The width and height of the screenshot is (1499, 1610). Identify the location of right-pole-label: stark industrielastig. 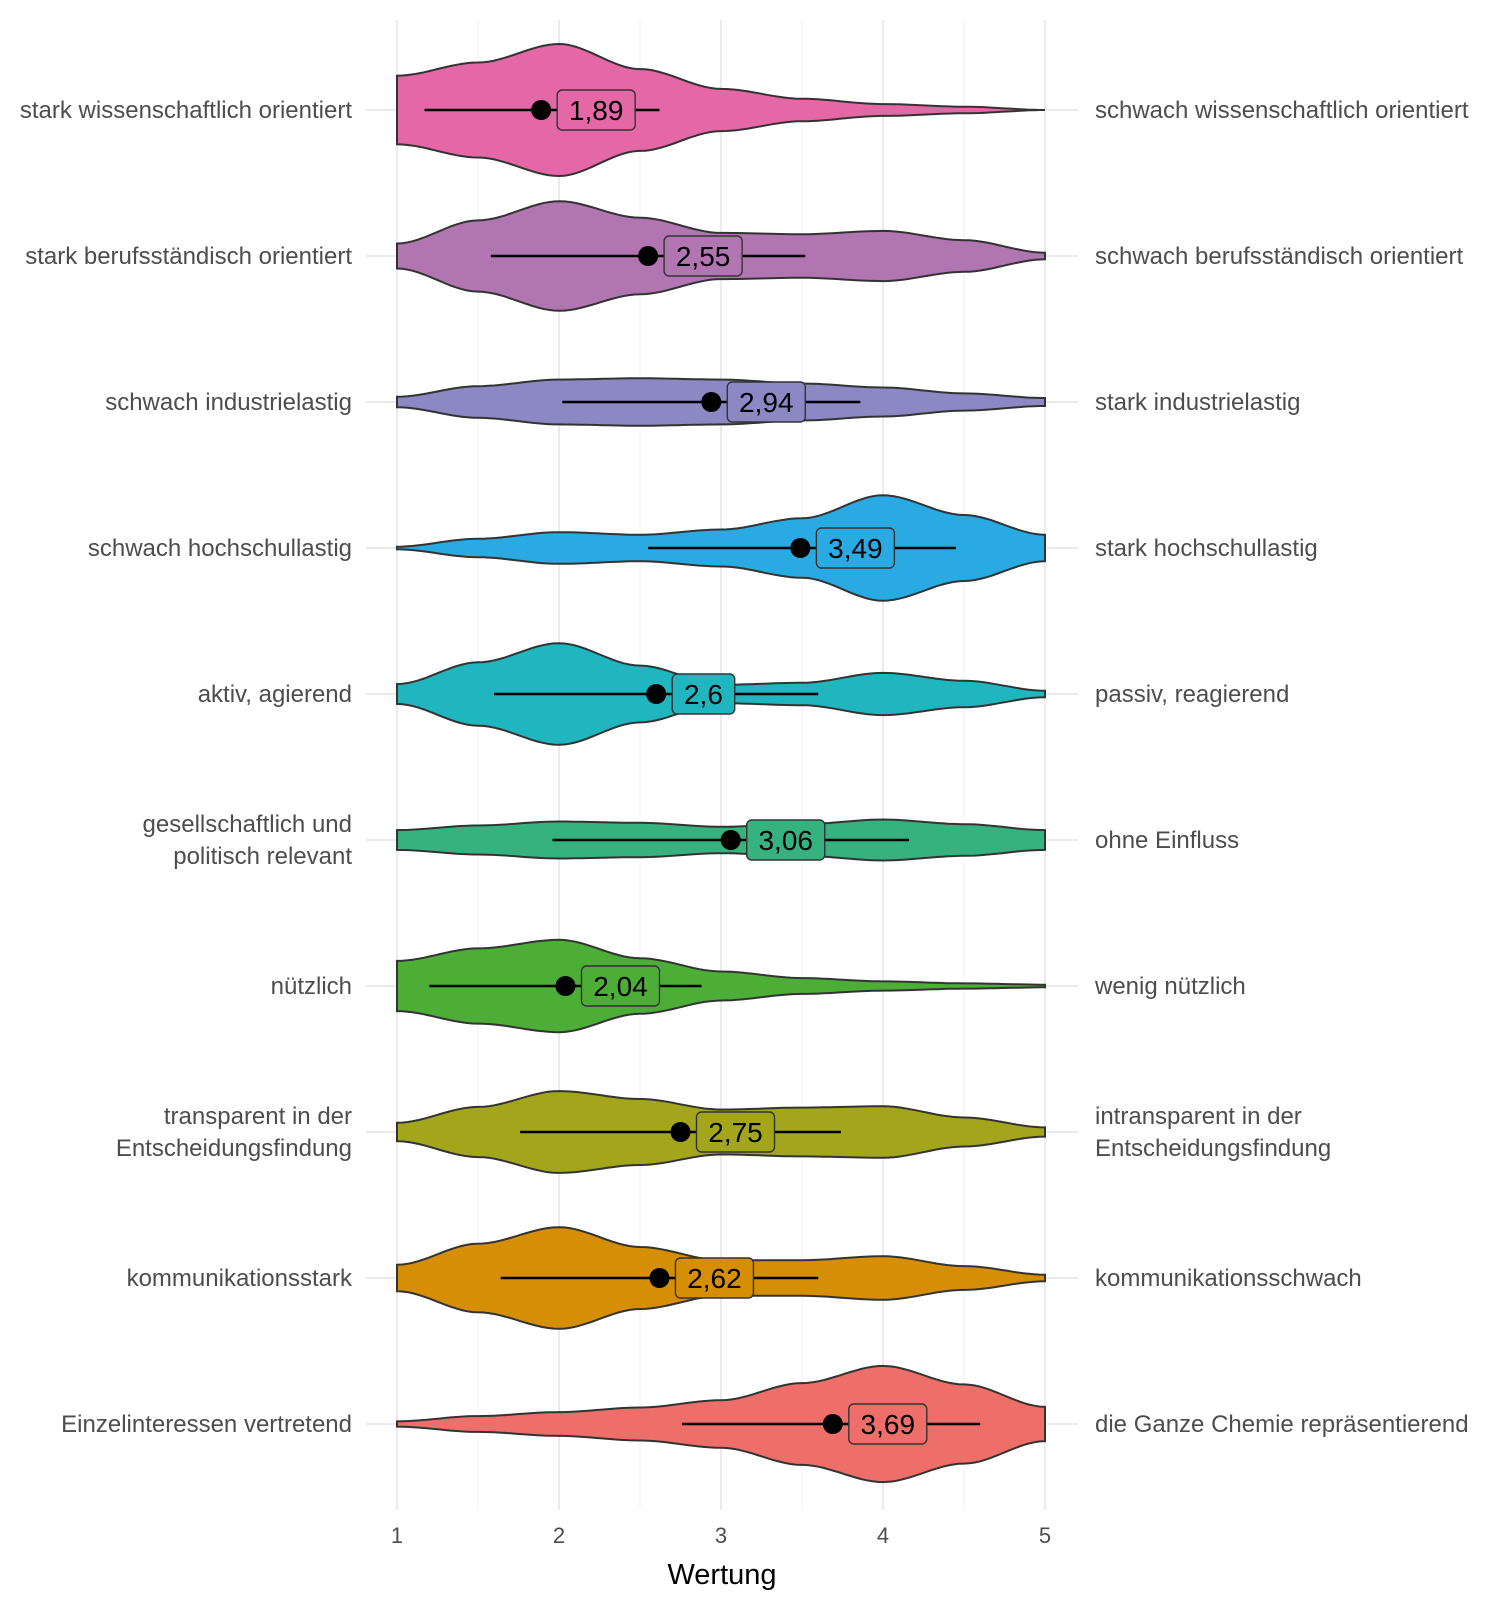
(1197, 402).